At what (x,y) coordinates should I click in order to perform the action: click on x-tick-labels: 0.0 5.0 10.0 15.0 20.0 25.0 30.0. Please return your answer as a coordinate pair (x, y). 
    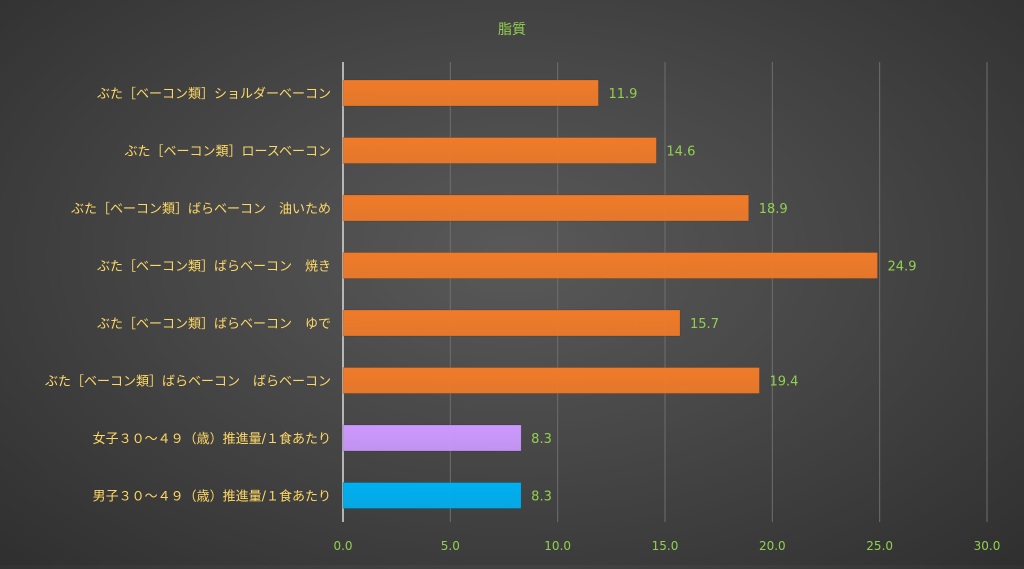
    Looking at the image, I should click on (666, 546).